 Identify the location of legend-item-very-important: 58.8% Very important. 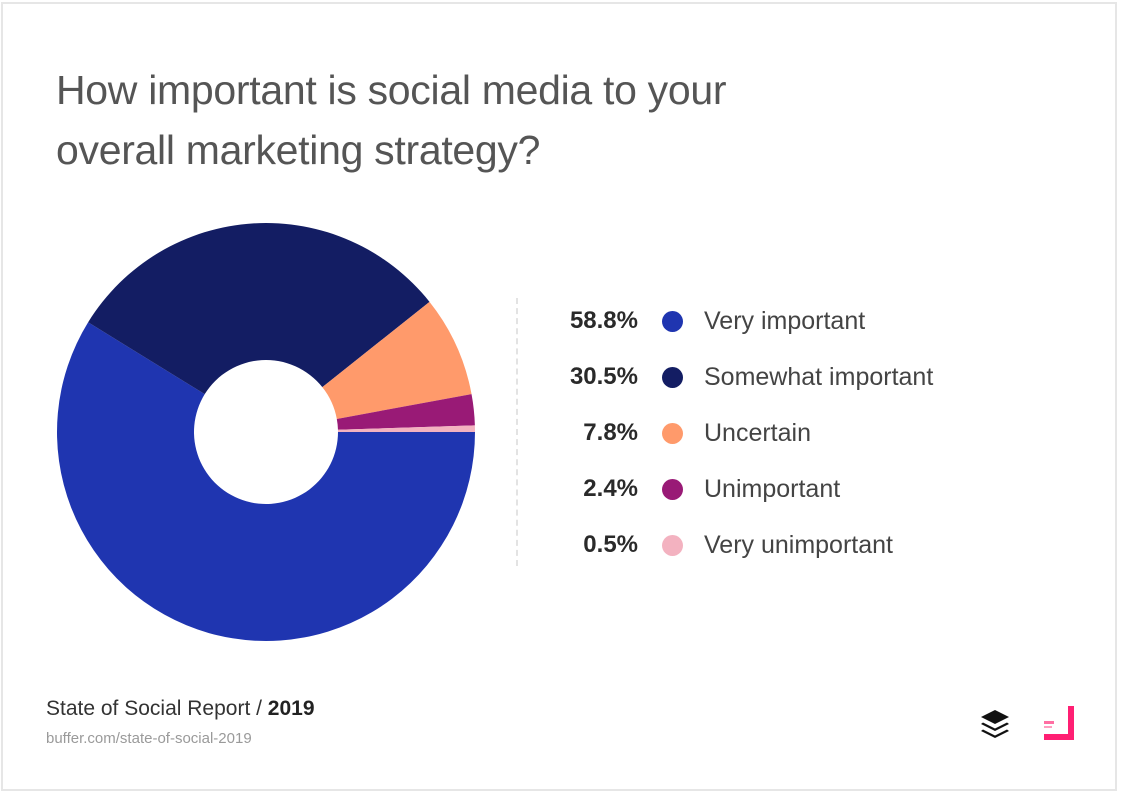
(770, 330).